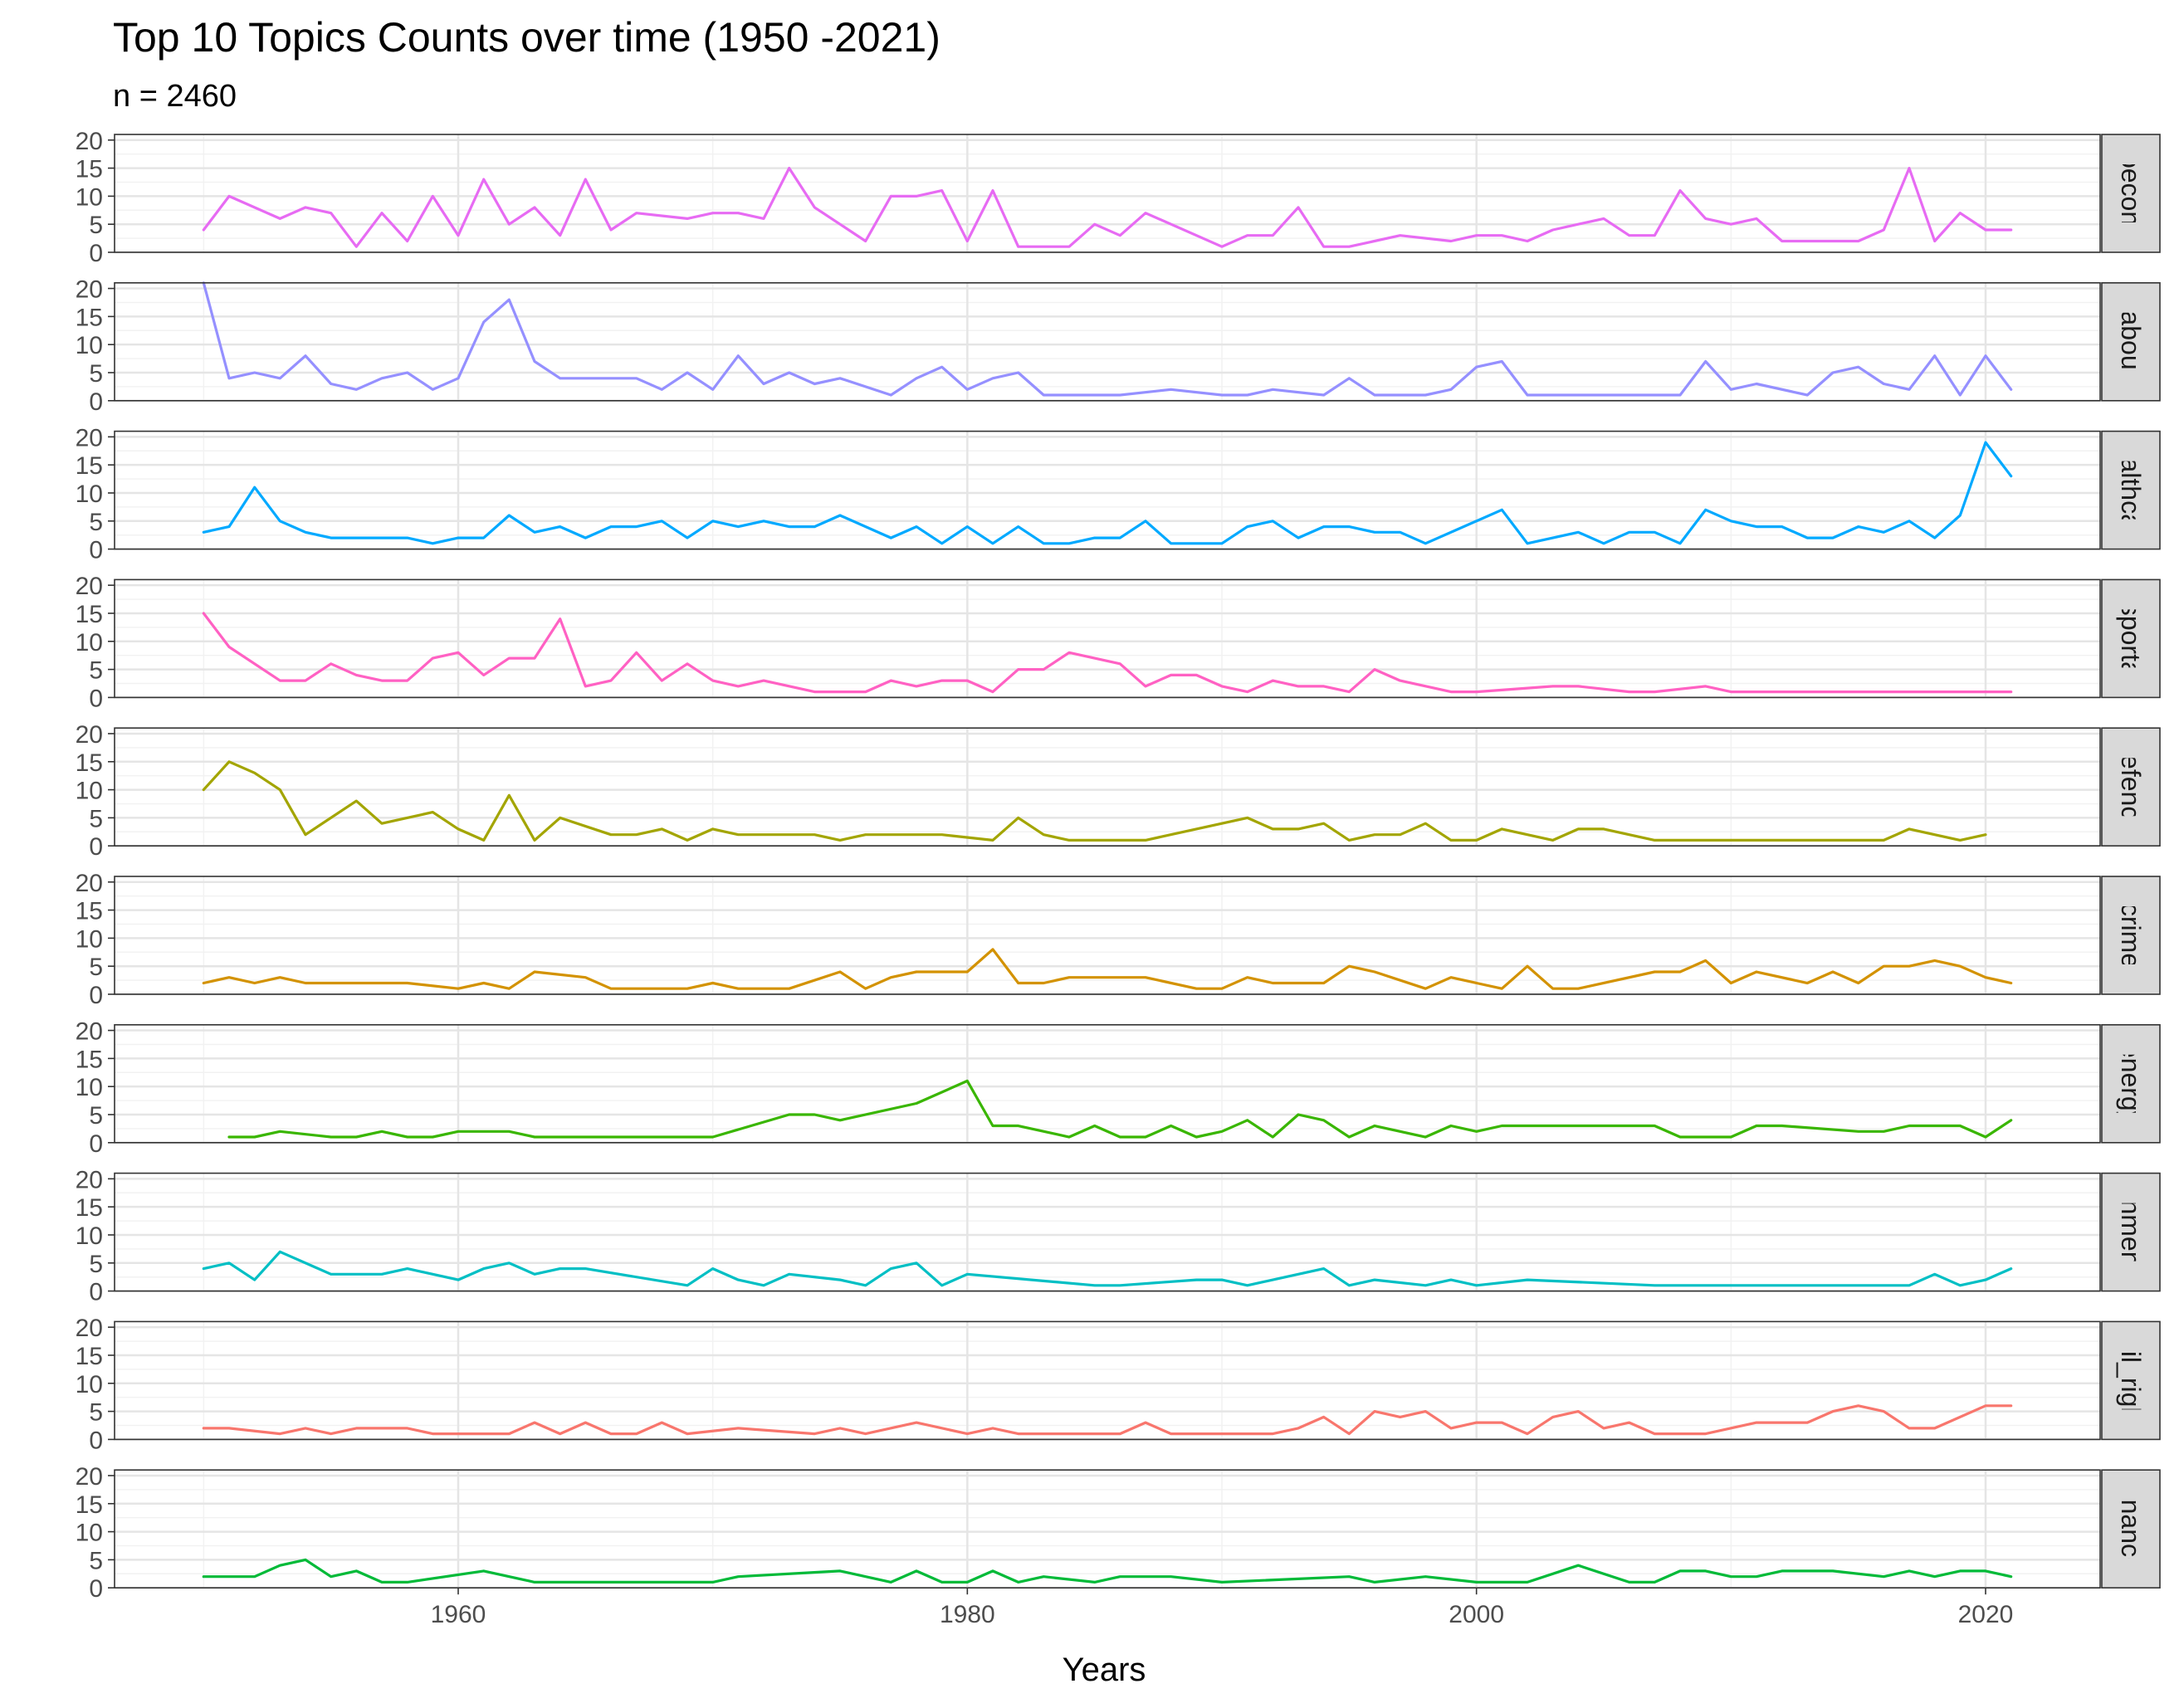 Image resolution: width=2179 pixels, height=1708 pixels. I want to click on series-line-finance, so click(1107, 1571).